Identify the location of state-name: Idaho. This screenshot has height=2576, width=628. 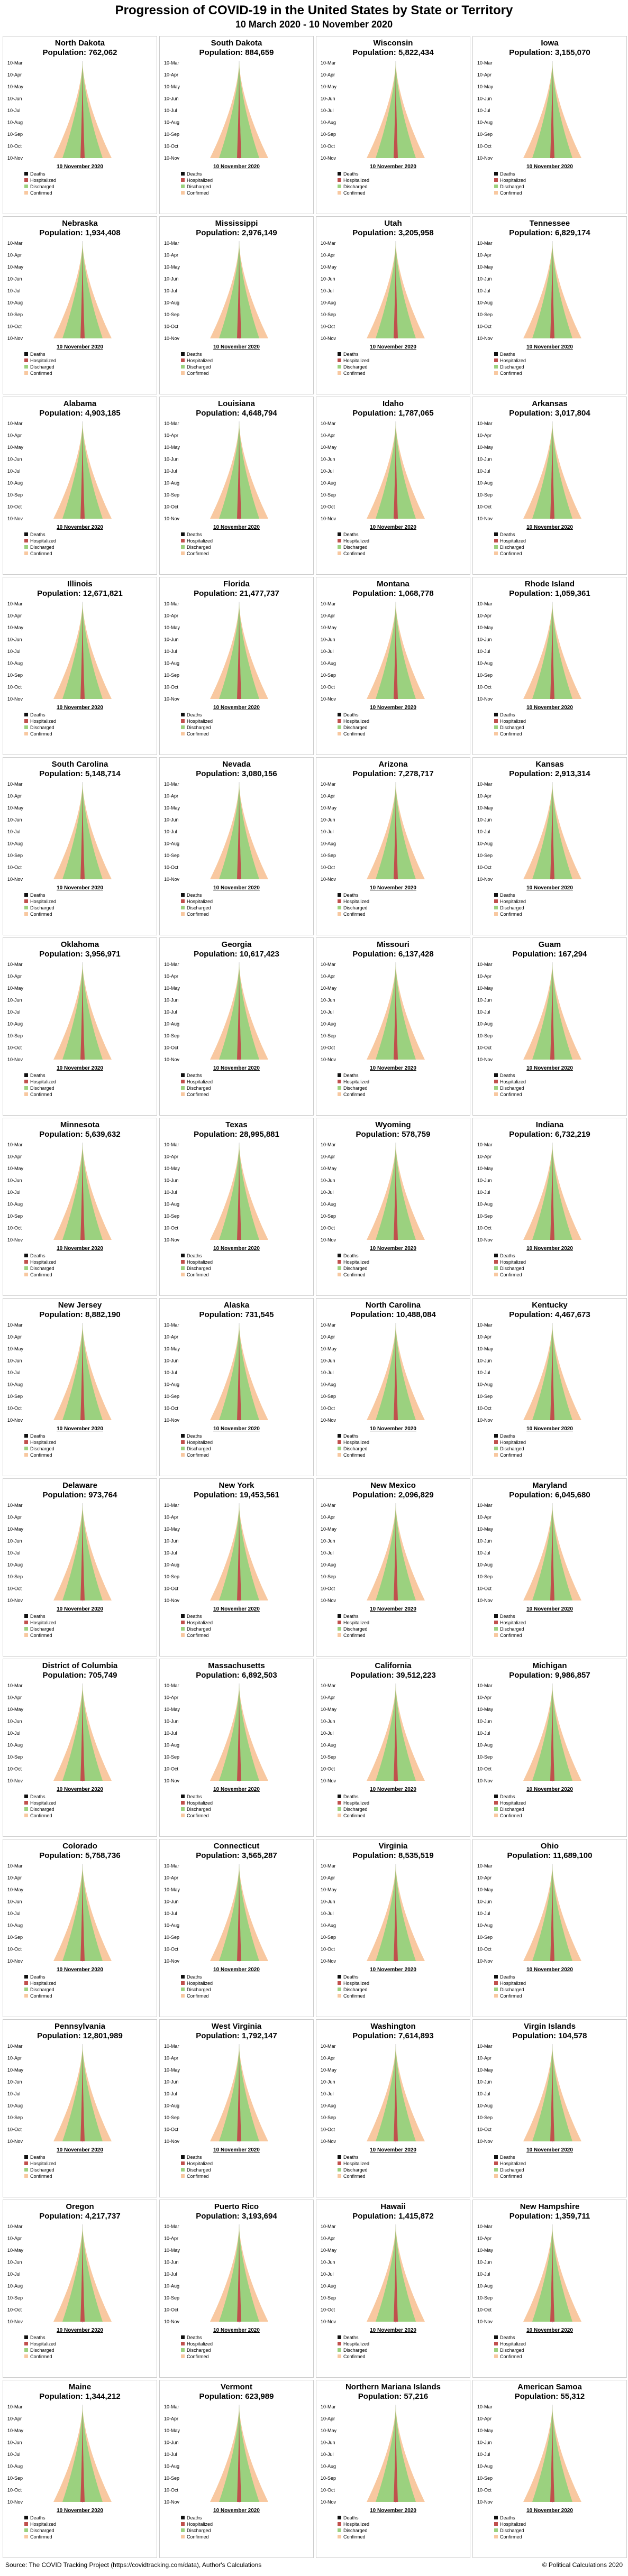
(393, 404).